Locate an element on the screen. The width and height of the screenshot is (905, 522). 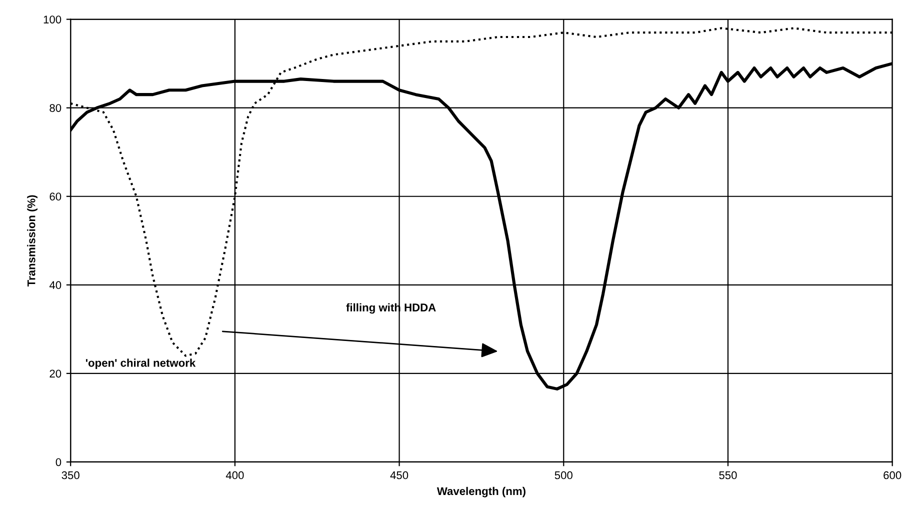
x-tick-label: 350 is located at coordinates (71, 475).